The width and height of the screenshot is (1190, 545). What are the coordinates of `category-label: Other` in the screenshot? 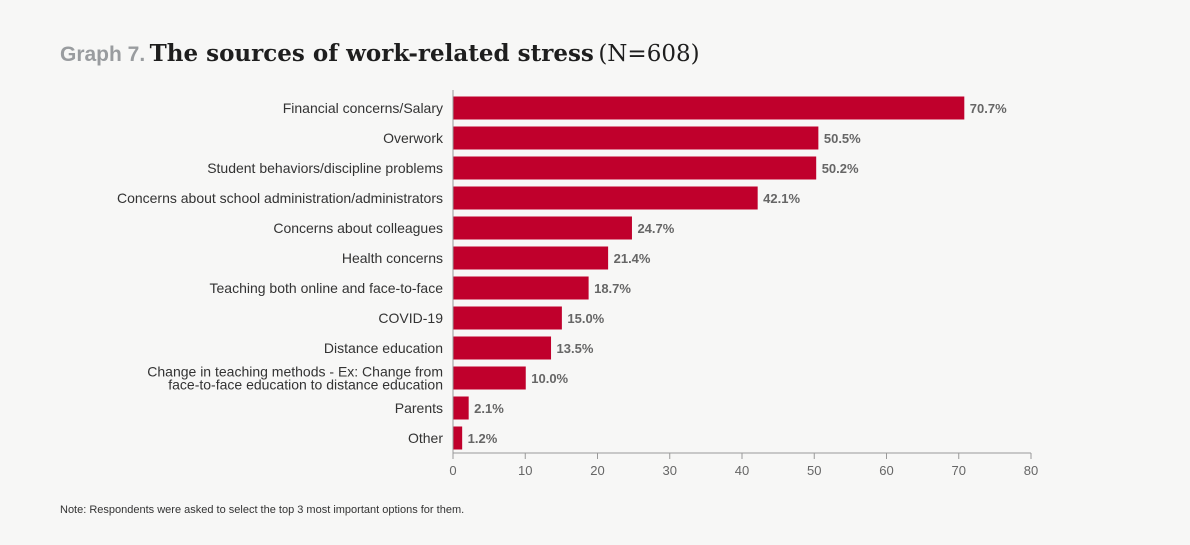 It's located at (425, 438).